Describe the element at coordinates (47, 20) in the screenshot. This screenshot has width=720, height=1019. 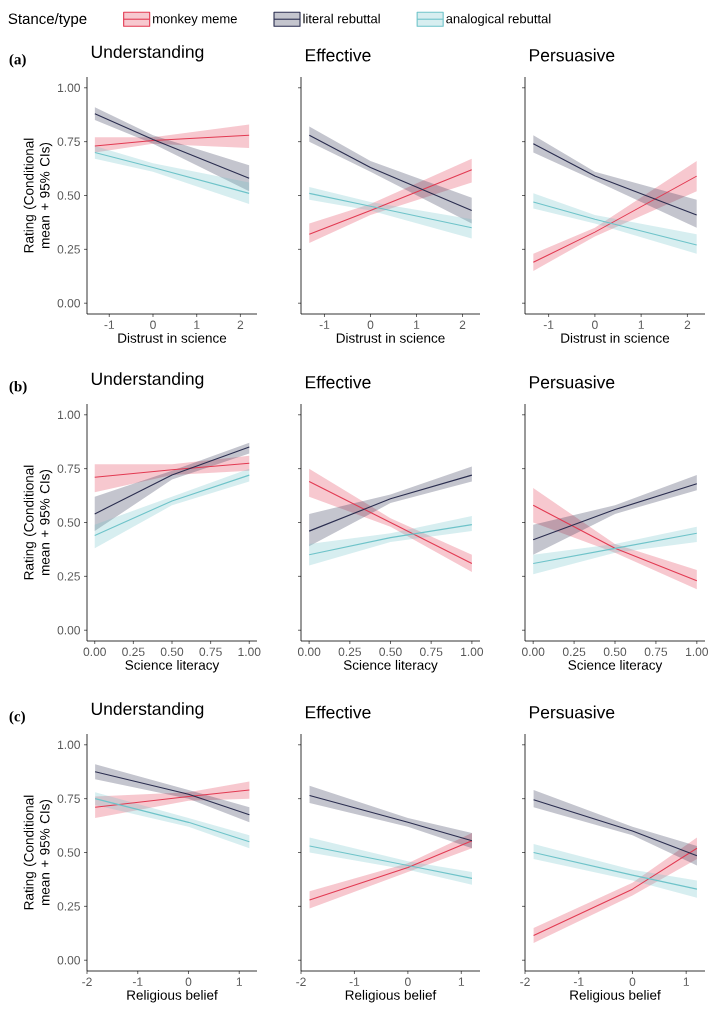
I see `legend-title: Stance/type` at that location.